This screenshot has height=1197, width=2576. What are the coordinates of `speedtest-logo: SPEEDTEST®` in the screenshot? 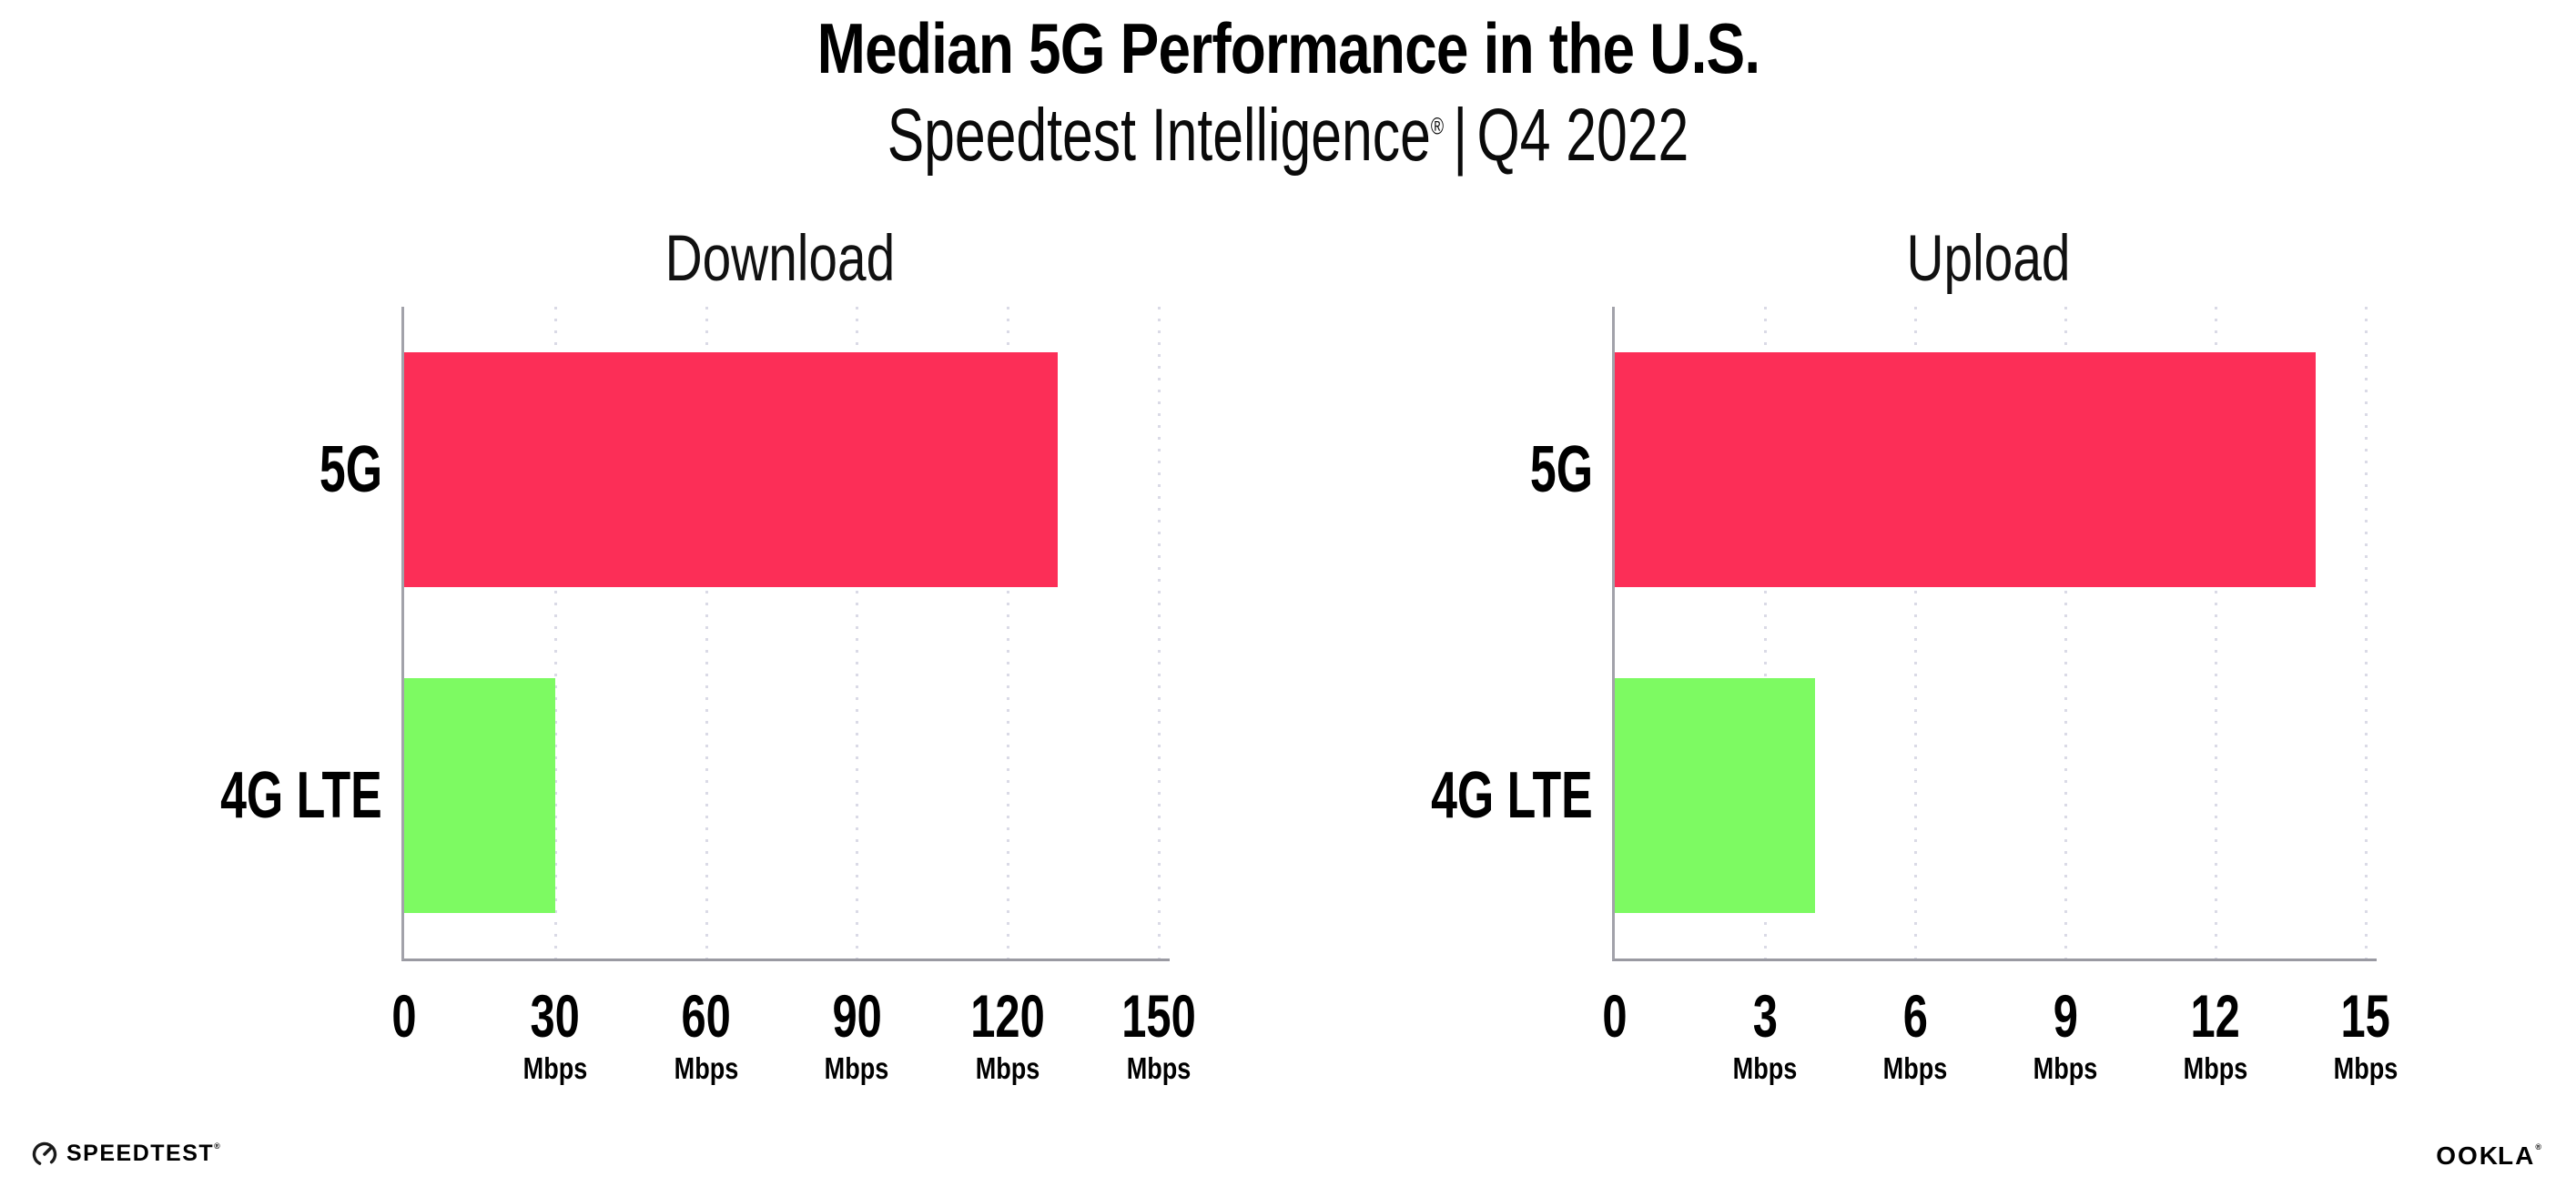 It's located at (126, 1153).